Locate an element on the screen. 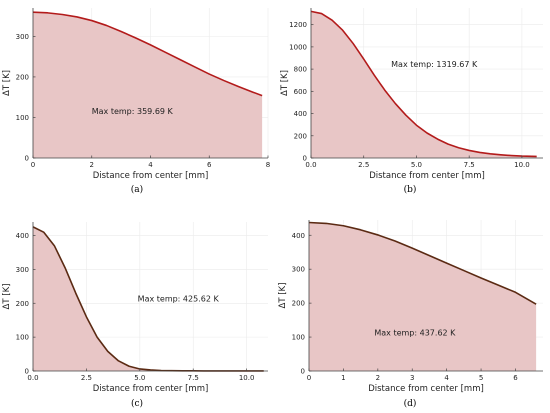 Image resolution: width=550 pixels, height=413 pixels. x-tick-label: 8 is located at coordinates (268, 165).